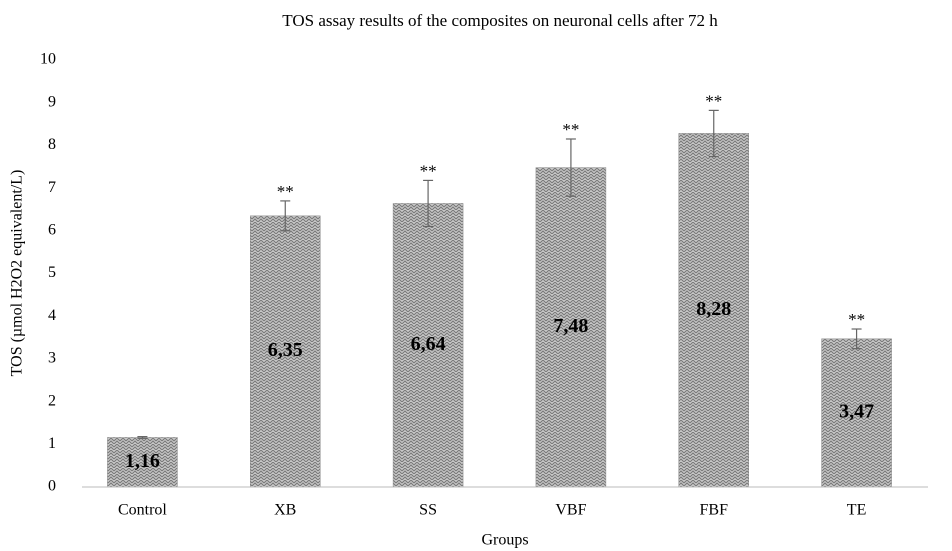  I want to click on y-tick-label: 2, so click(52, 400).